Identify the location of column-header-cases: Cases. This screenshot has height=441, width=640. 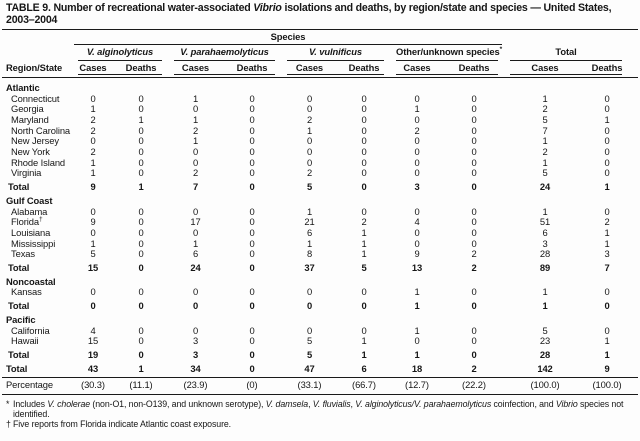
(545, 67).